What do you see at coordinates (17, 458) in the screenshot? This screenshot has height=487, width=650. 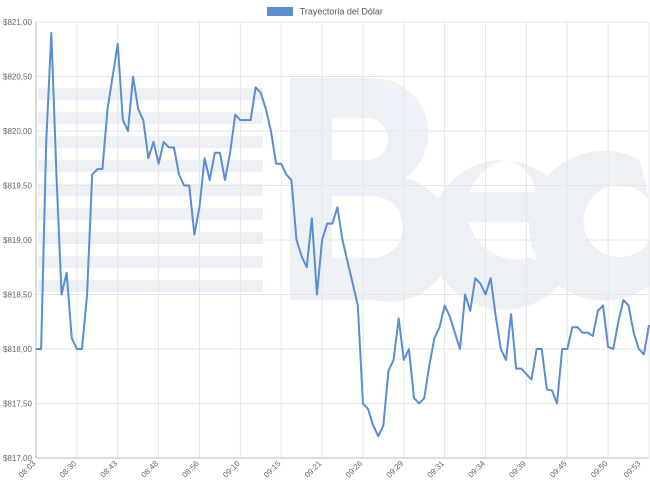 I see `y-tick-label: $817,00` at bounding box center [17, 458].